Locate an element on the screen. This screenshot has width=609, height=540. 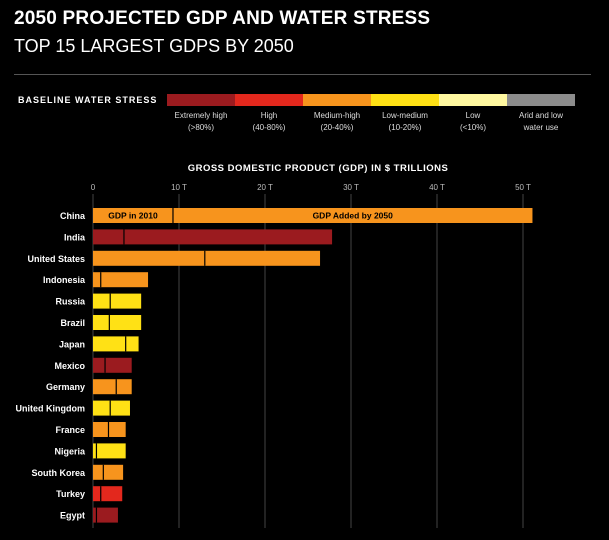
legend-swatch-extremely-high is located at coordinates (201, 100).